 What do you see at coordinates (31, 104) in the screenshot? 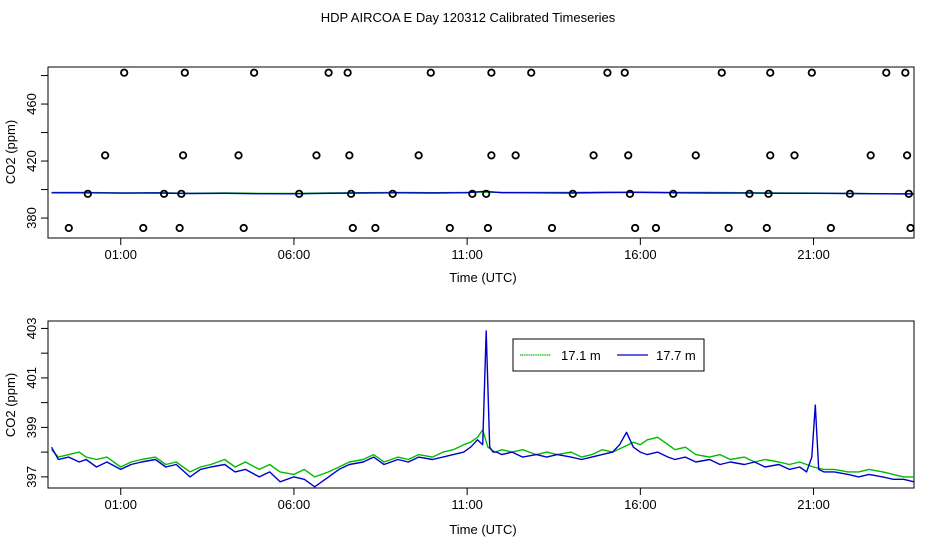
I see `y-tick-label: 460` at bounding box center [31, 104].